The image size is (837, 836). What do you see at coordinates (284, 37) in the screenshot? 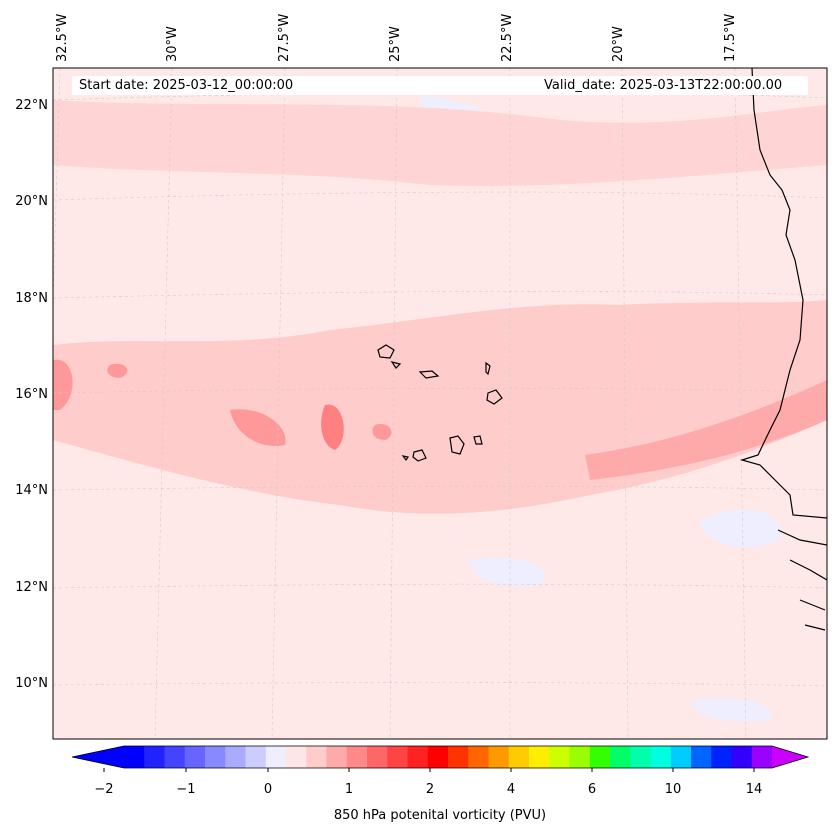
I see `lon-label: 27.5°W` at bounding box center [284, 37].